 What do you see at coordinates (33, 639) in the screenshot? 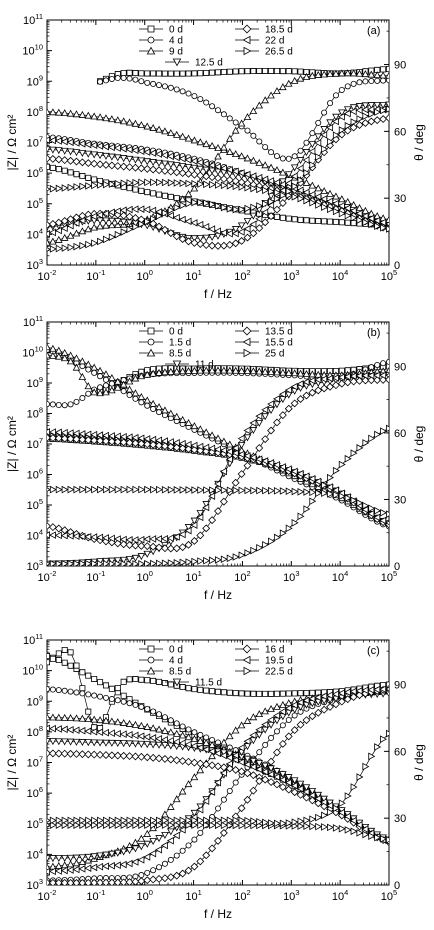
I see `y-left-tick-label: 1011` at bounding box center [33, 639].